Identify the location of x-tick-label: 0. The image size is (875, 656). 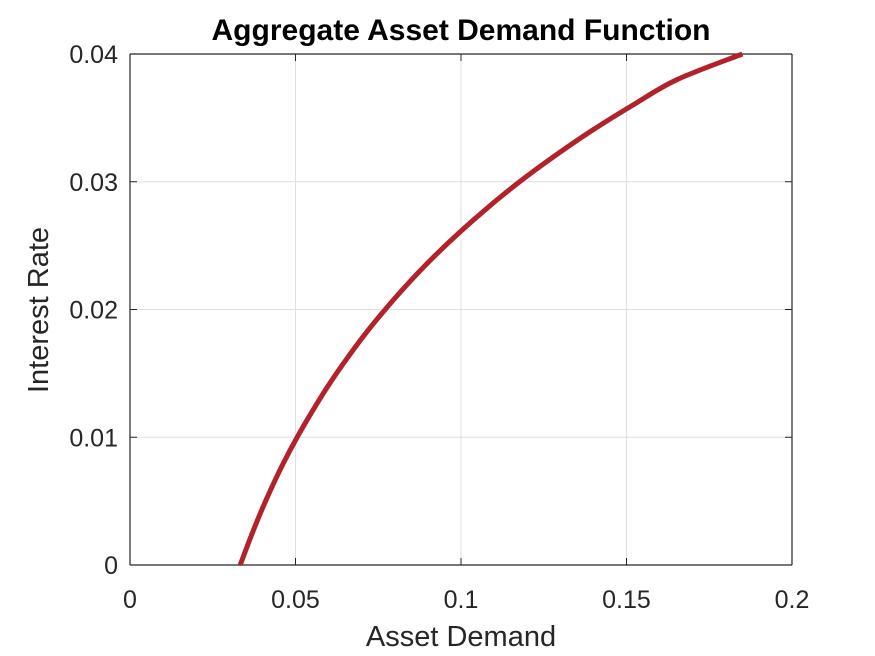
(130, 600).